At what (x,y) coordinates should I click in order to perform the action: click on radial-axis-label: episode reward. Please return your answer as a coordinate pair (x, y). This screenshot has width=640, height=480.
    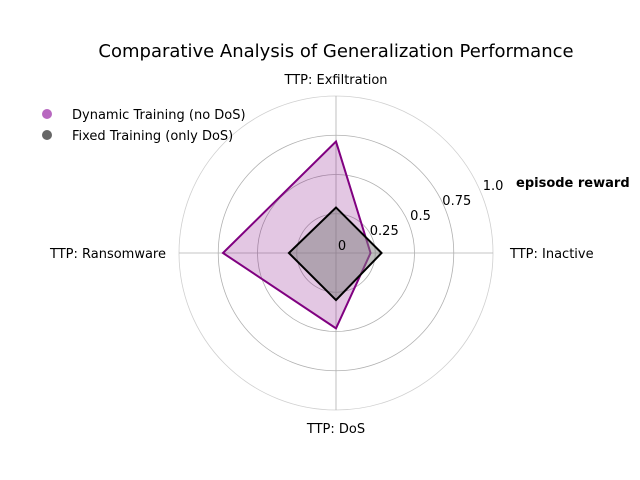
    Looking at the image, I should click on (573, 183).